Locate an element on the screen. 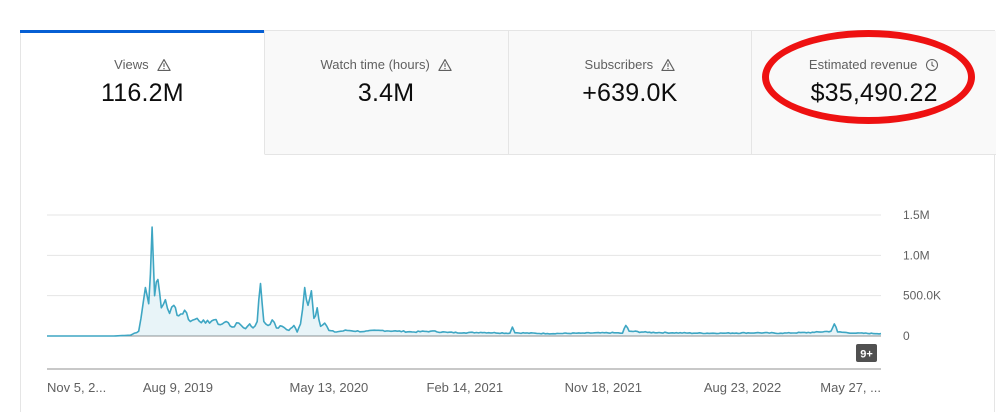 This screenshot has height=412, width=997. tab-subscribers: Subscribers +639.0K is located at coordinates (630, 93).